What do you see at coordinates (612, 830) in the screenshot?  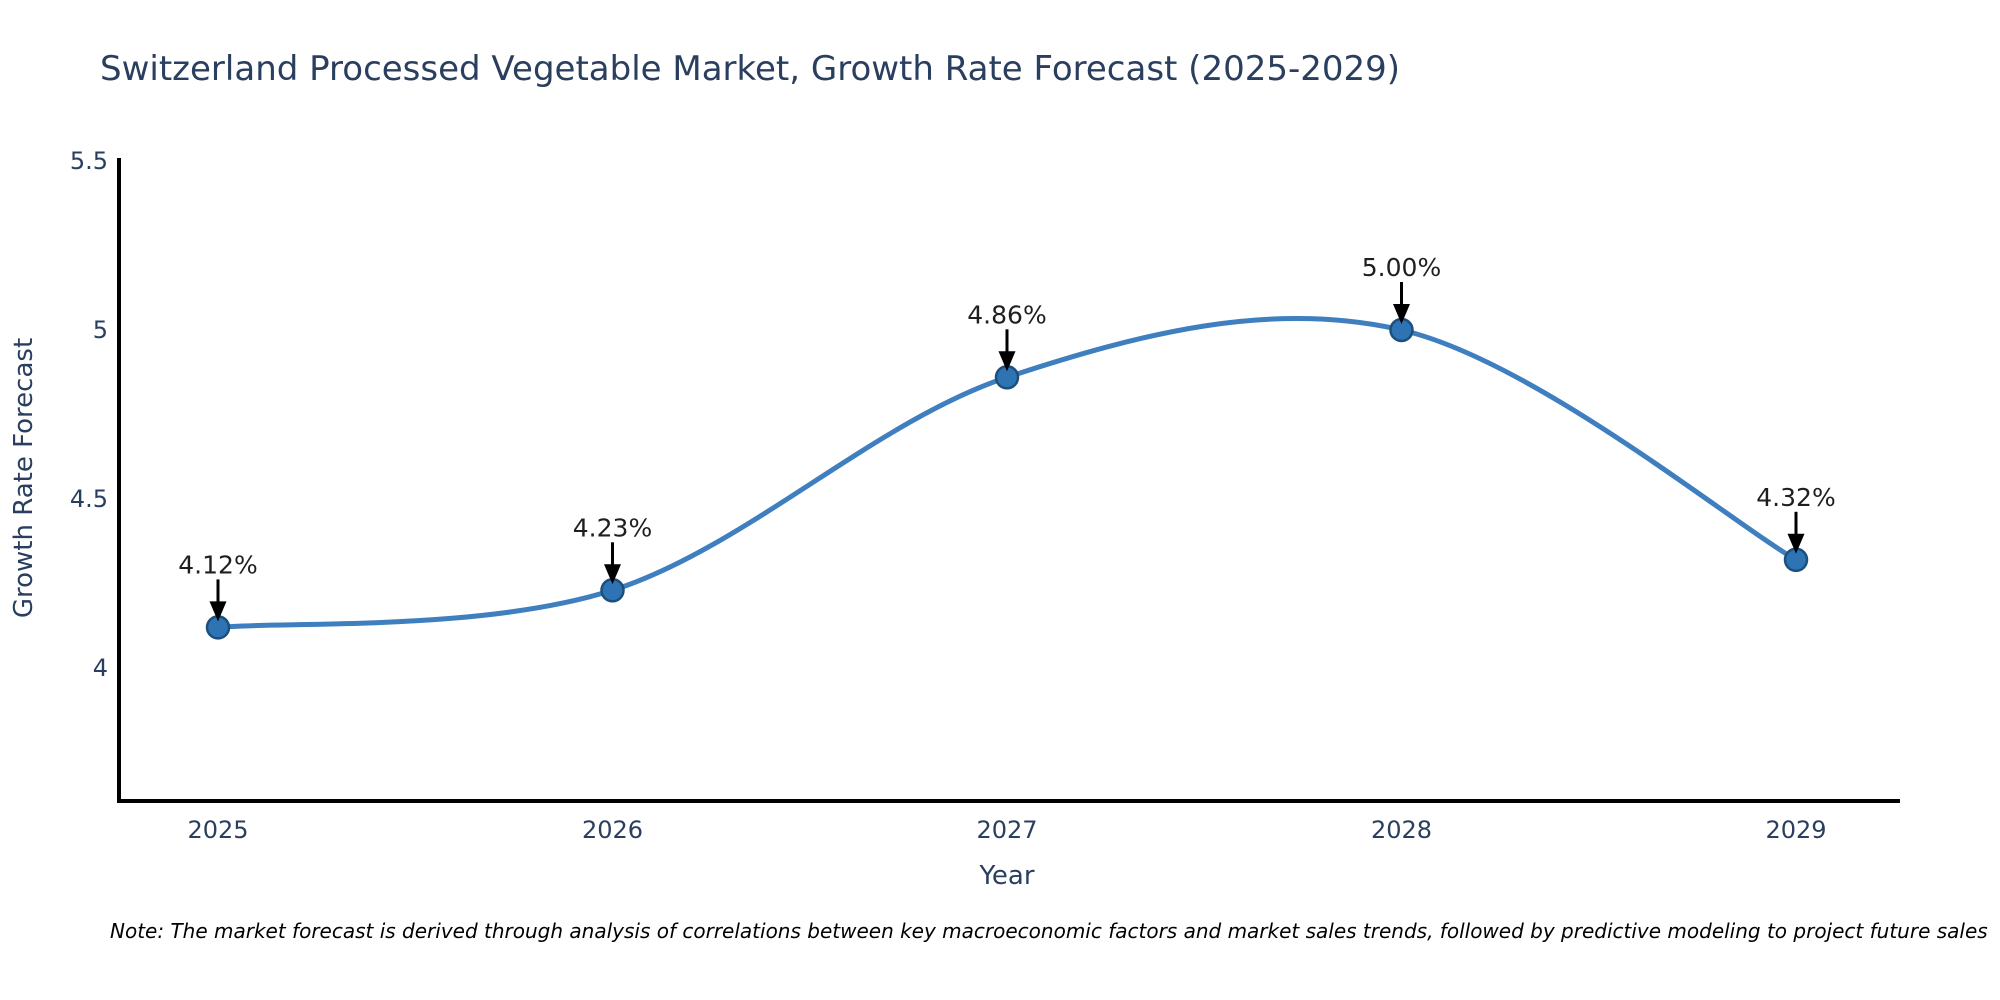 I see `x-tick-label: 2026` at bounding box center [612, 830].